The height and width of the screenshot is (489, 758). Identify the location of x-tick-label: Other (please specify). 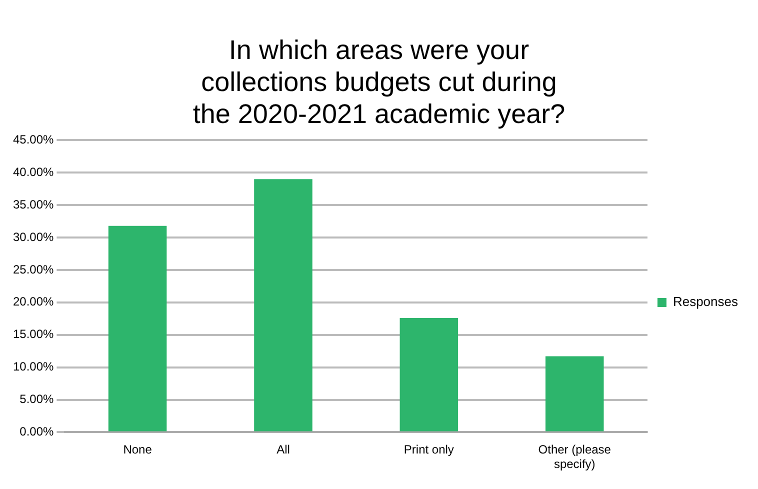
(575, 457).